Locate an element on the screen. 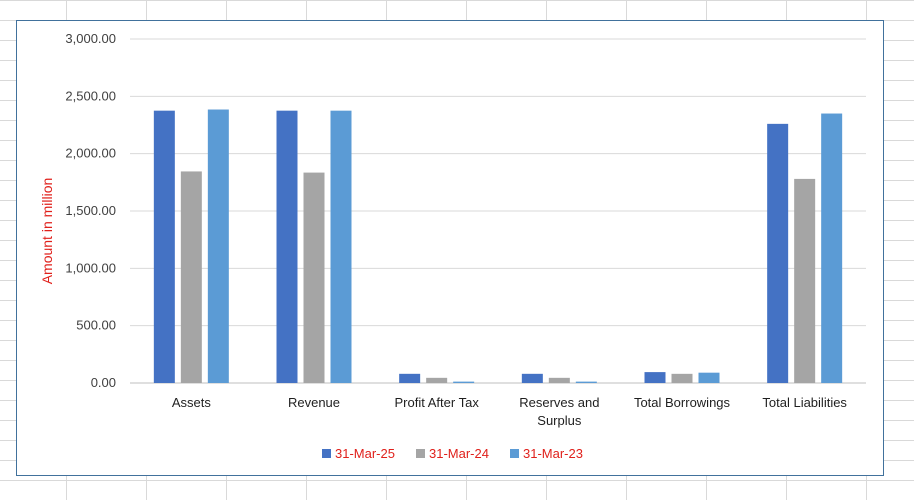 This screenshot has height=500, width=914. x-category-label: Assets is located at coordinates (192, 402).